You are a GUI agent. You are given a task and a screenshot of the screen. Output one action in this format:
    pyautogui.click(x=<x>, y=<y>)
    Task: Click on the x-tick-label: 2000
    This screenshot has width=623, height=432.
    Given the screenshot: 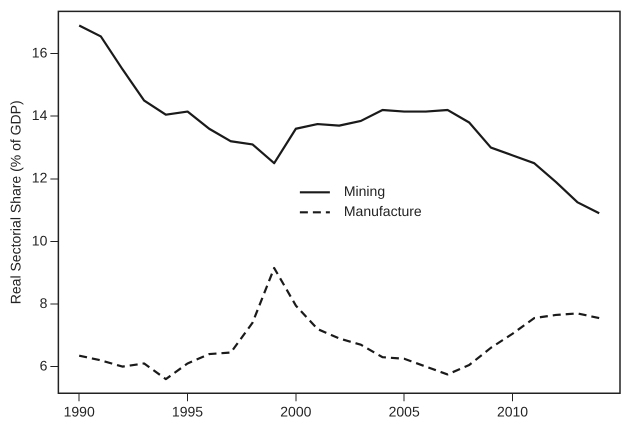 What is the action you would take?
    pyautogui.click(x=296, y=411)
    